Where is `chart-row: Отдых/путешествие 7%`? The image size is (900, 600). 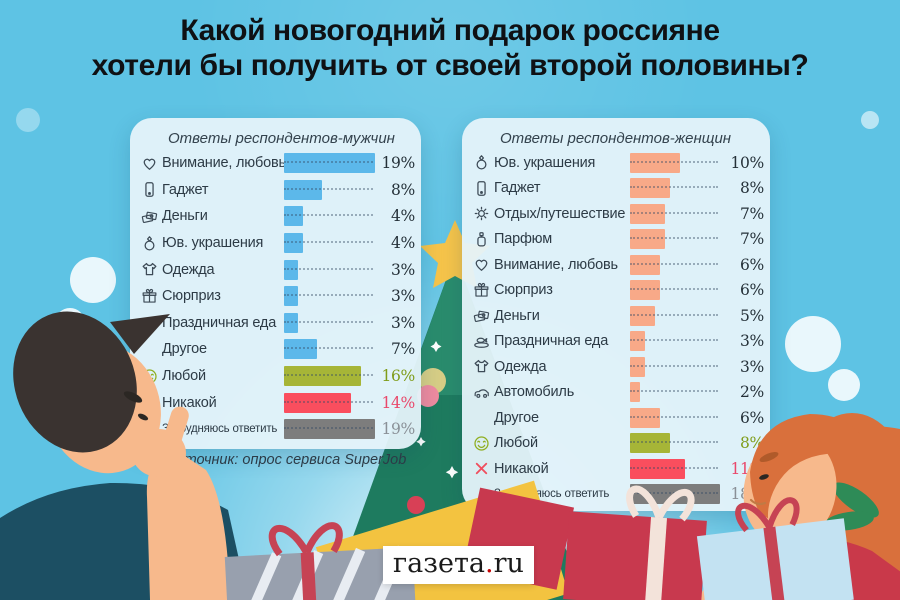
chart-row: Отдых/путешествие 7% is located at coordinates (618, 214).